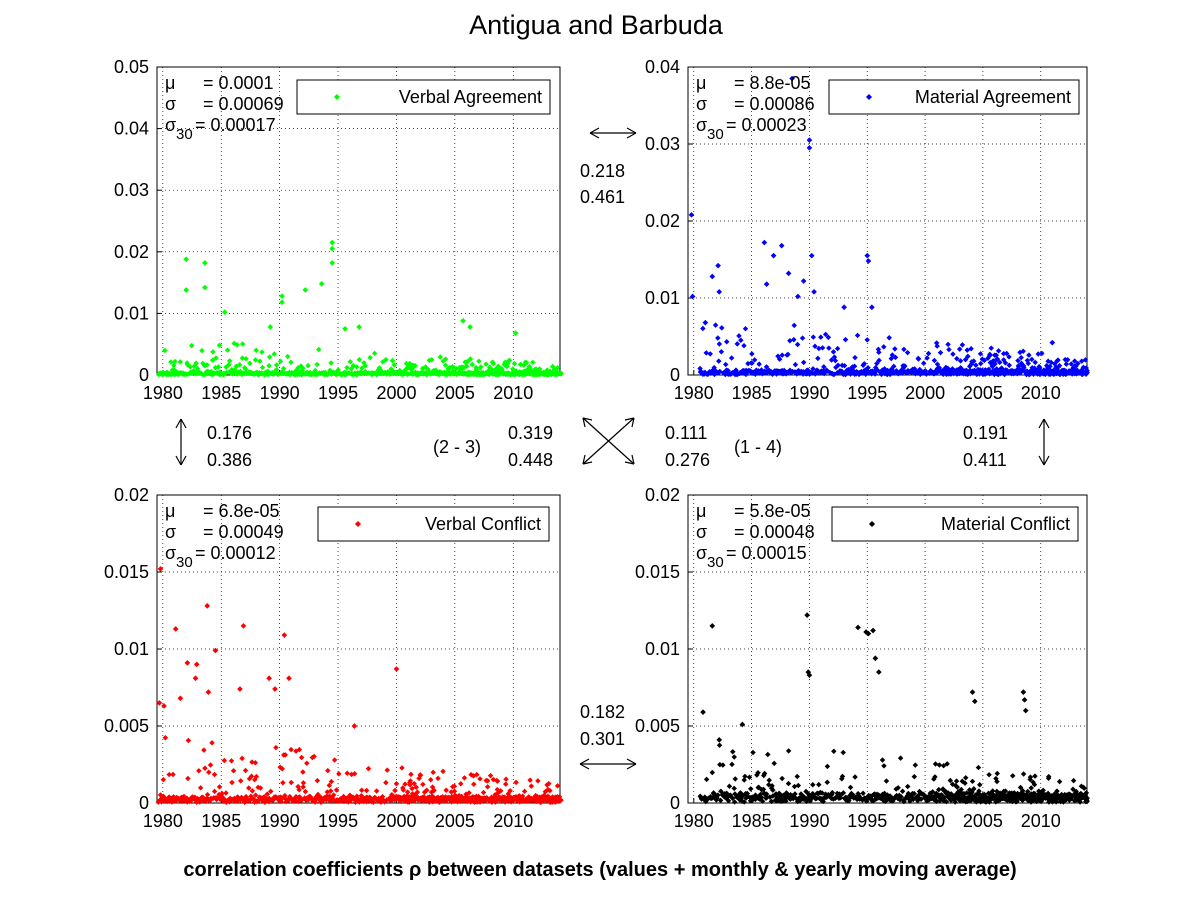  Describe the element at coordinates (662, 495) in the screenshot. I see `y-tick-label: 0.02` at that location.